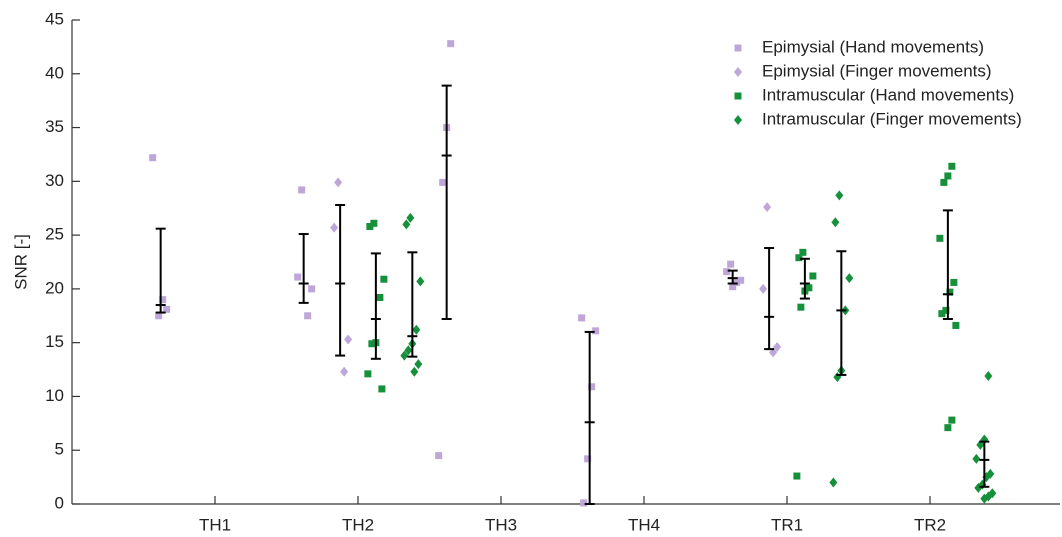 The width and height of the screenshot is (1062, 537). I want to click on y-tick-label: 15, so click(54, 341).